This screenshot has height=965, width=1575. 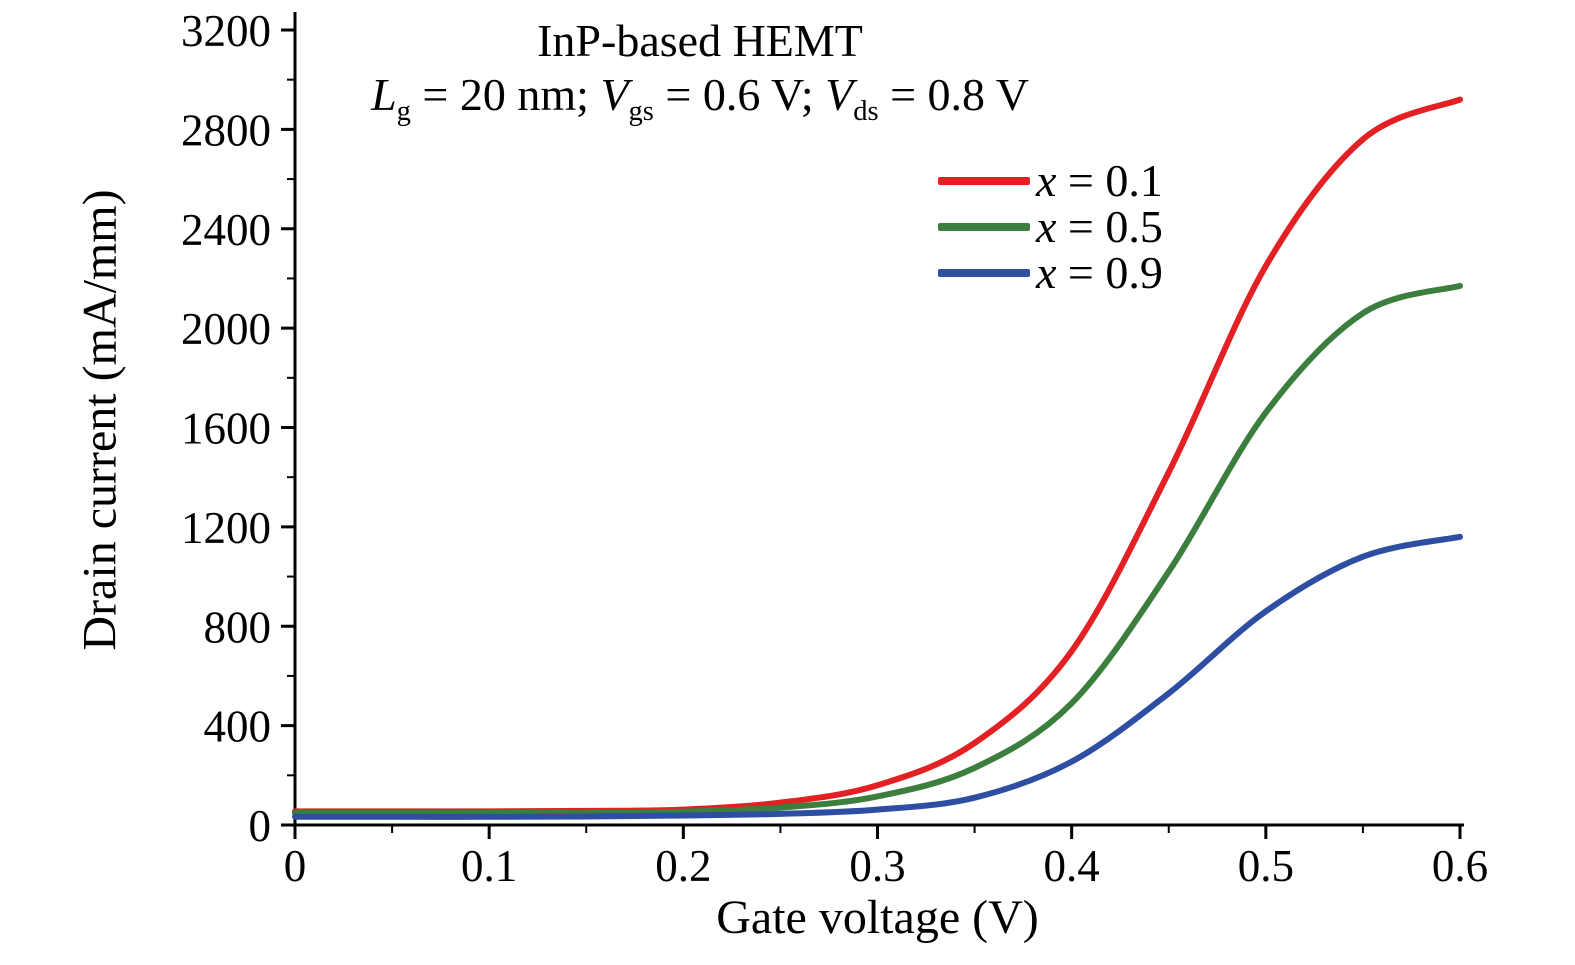 I want to click on subscript-text: g, so click(x=403, y=112).